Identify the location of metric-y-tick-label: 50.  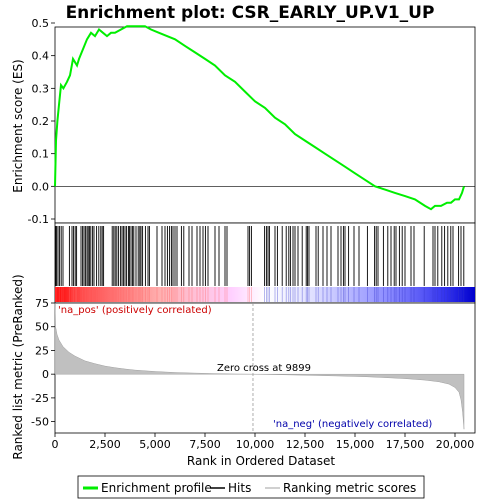
(42, 327).